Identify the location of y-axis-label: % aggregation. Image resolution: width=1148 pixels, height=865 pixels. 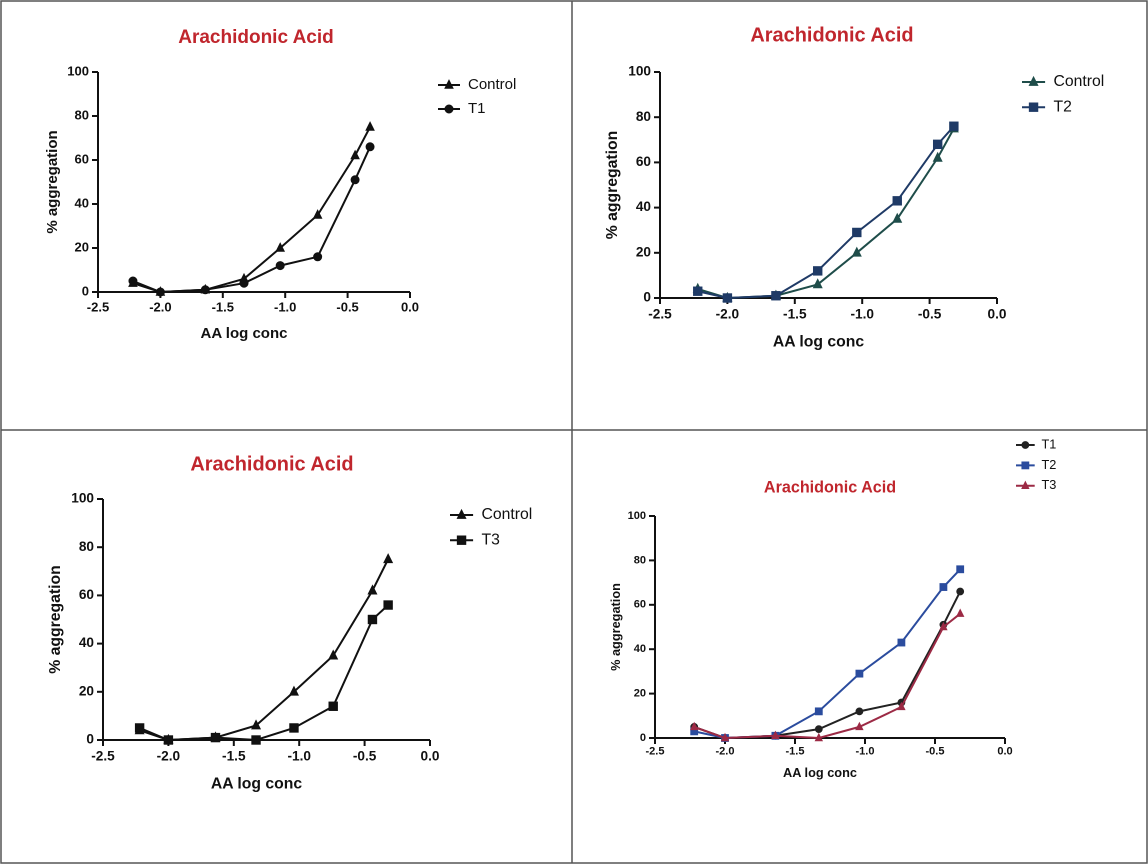
(615, 627).